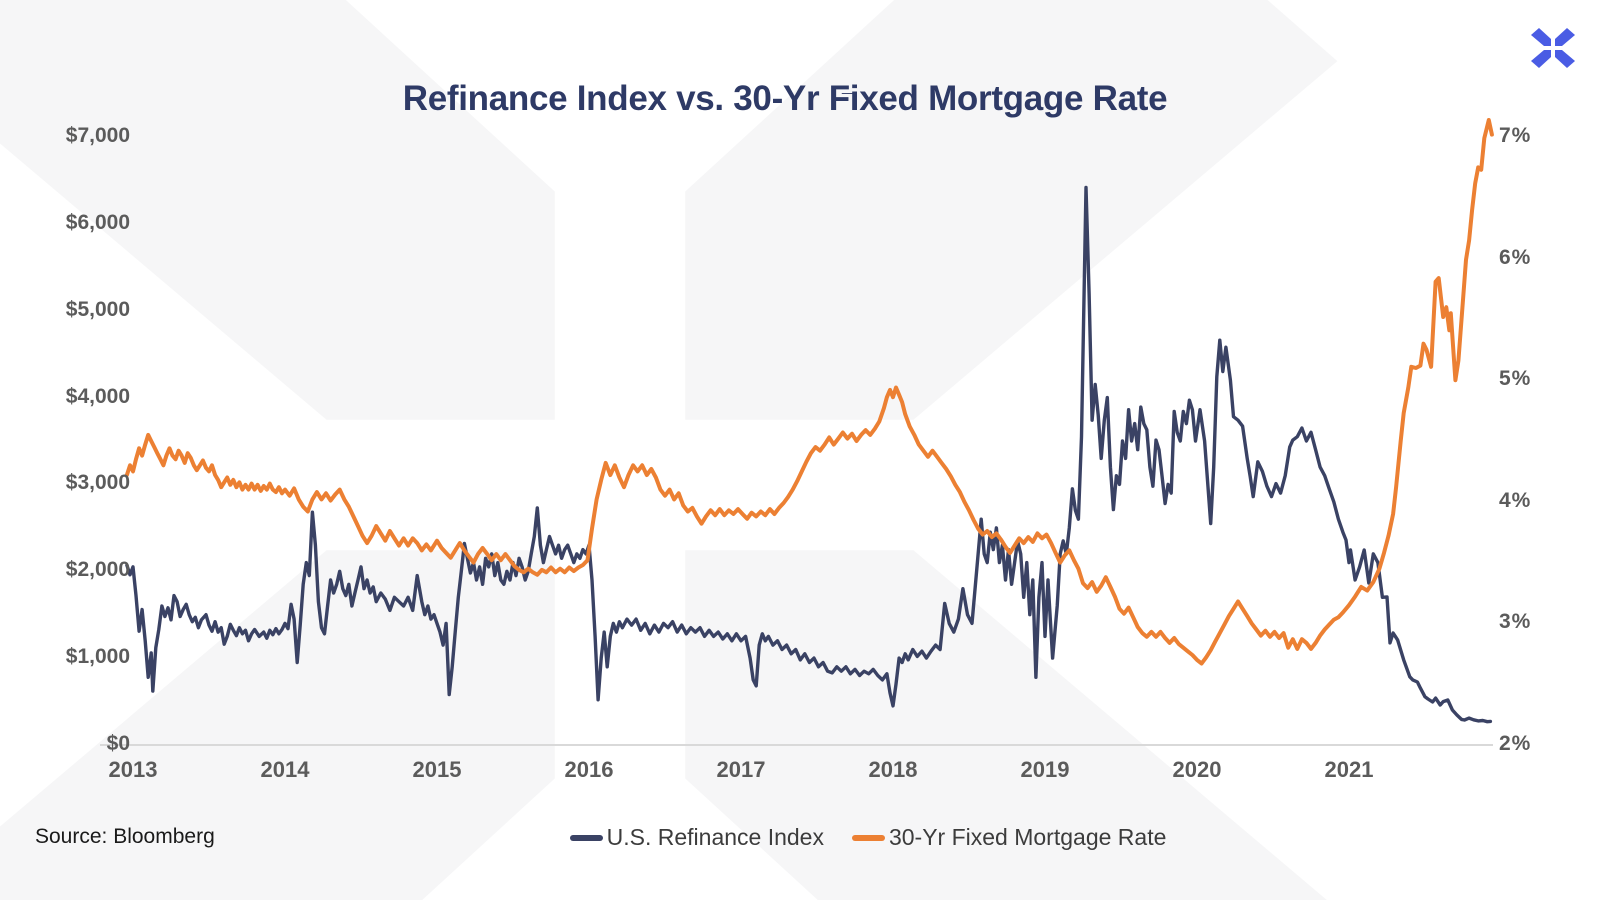  What do you see at coordinates (97, 309) in the screenshot?
I see `y-axis-label-left: $5,000` at bounding box center [97, 309].